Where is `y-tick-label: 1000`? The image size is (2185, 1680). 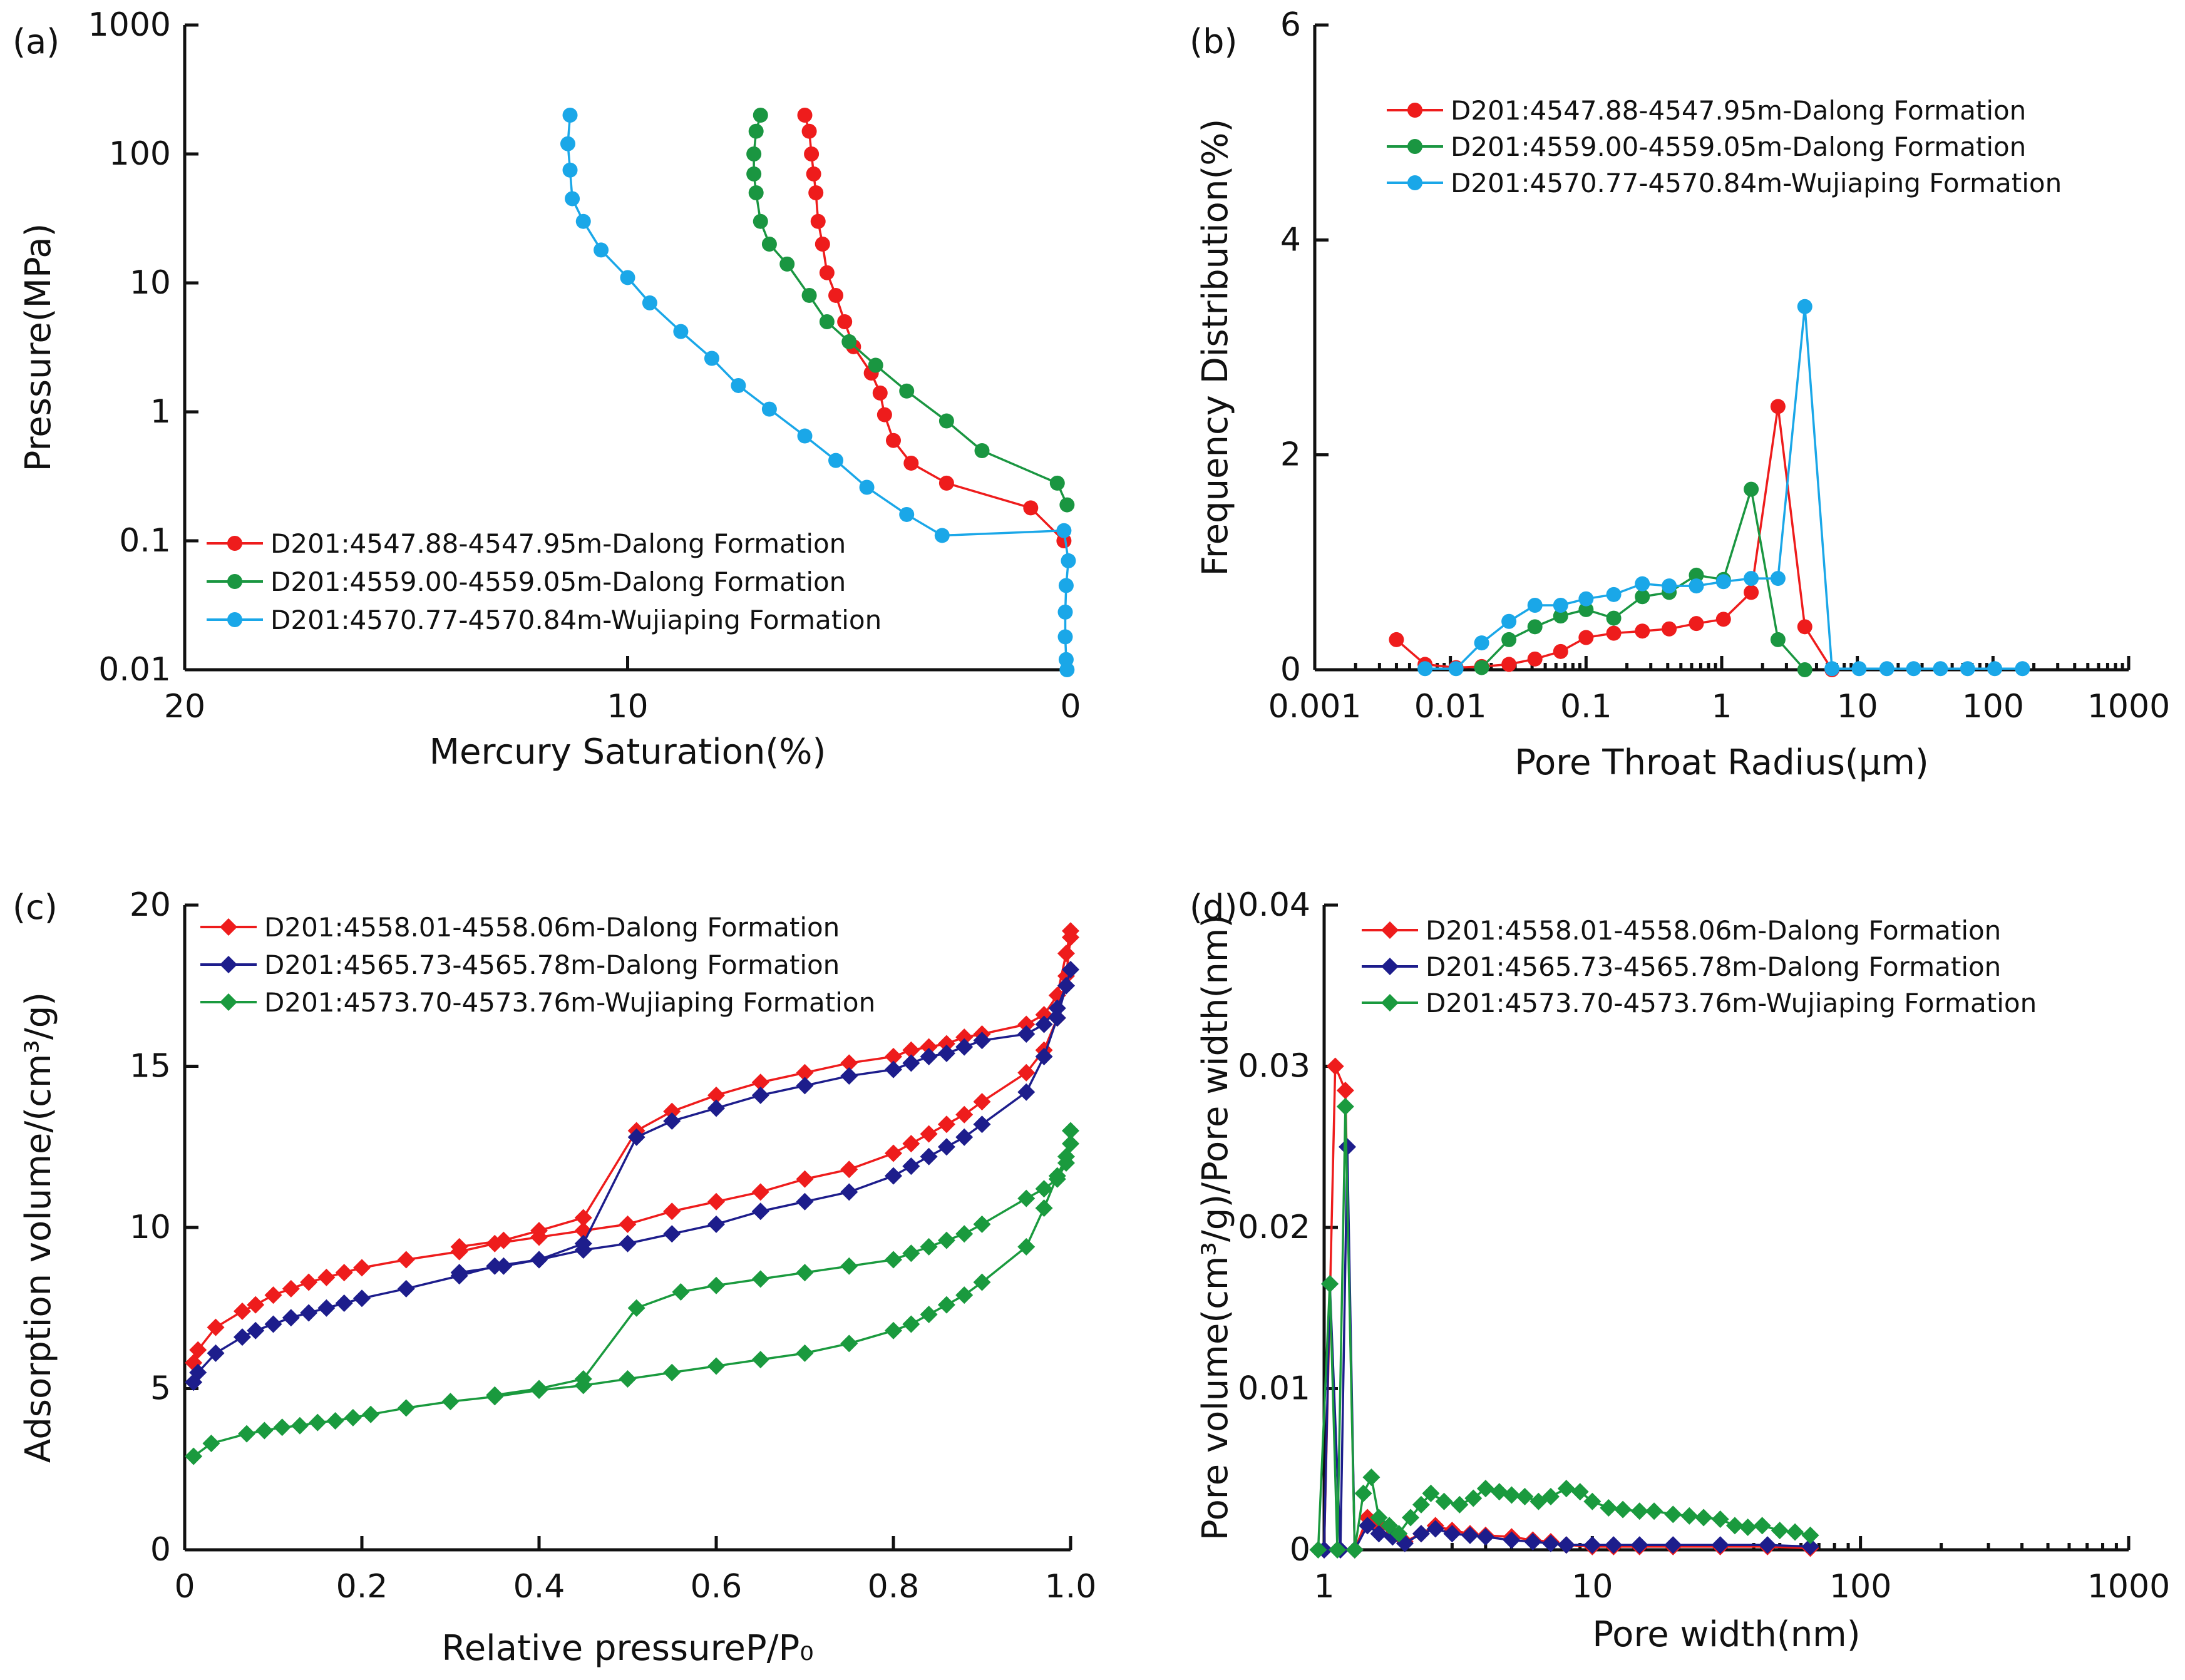 y-tick-label: 1000 is located at coordinates (129, 25).